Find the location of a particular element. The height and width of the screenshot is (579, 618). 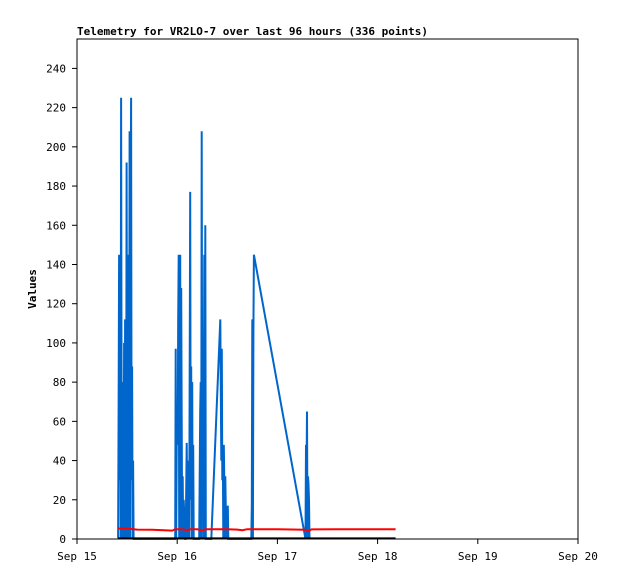

y-tick-label: 160 is located at coordinates (56, 225).